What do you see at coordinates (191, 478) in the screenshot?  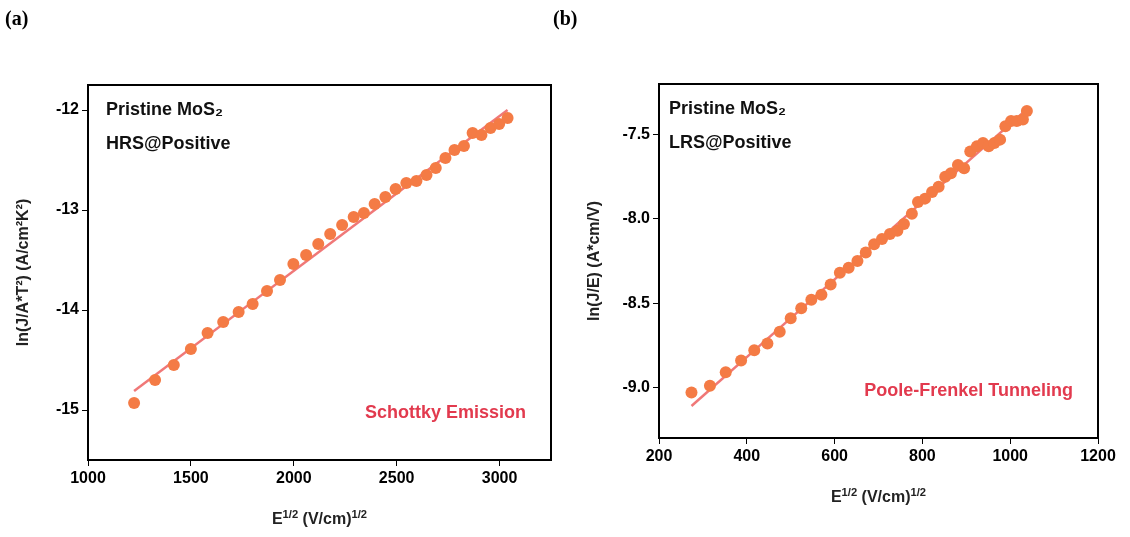 I see `x-tick-label: 1500` at bounding box center [191, 478].